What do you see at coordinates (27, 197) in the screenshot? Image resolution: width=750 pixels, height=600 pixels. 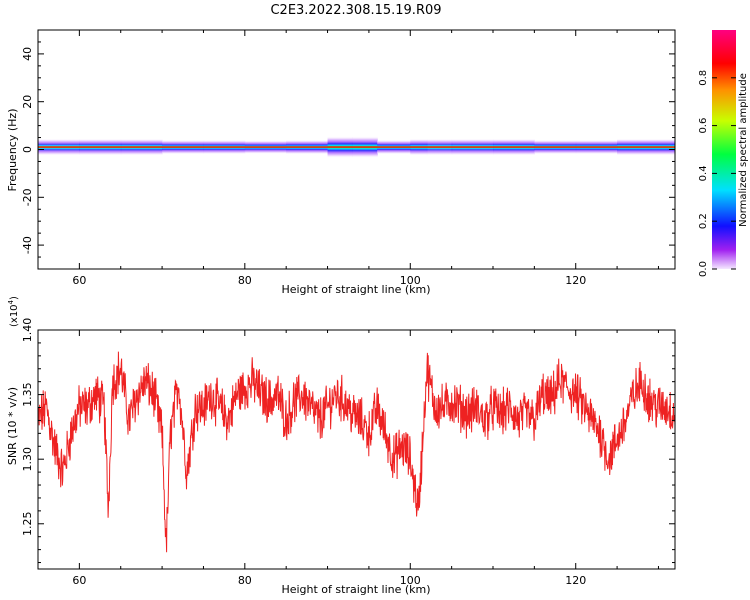 I see `spectrogram-ytick-label: -20` at bounding box center [27, 197].